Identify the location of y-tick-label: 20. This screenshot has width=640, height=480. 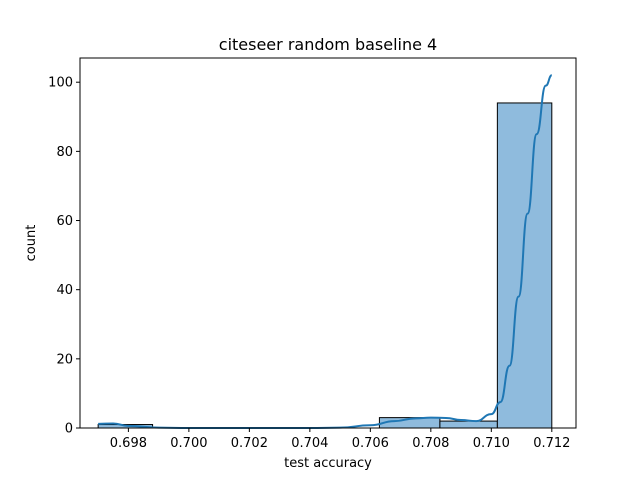
(64, 359).